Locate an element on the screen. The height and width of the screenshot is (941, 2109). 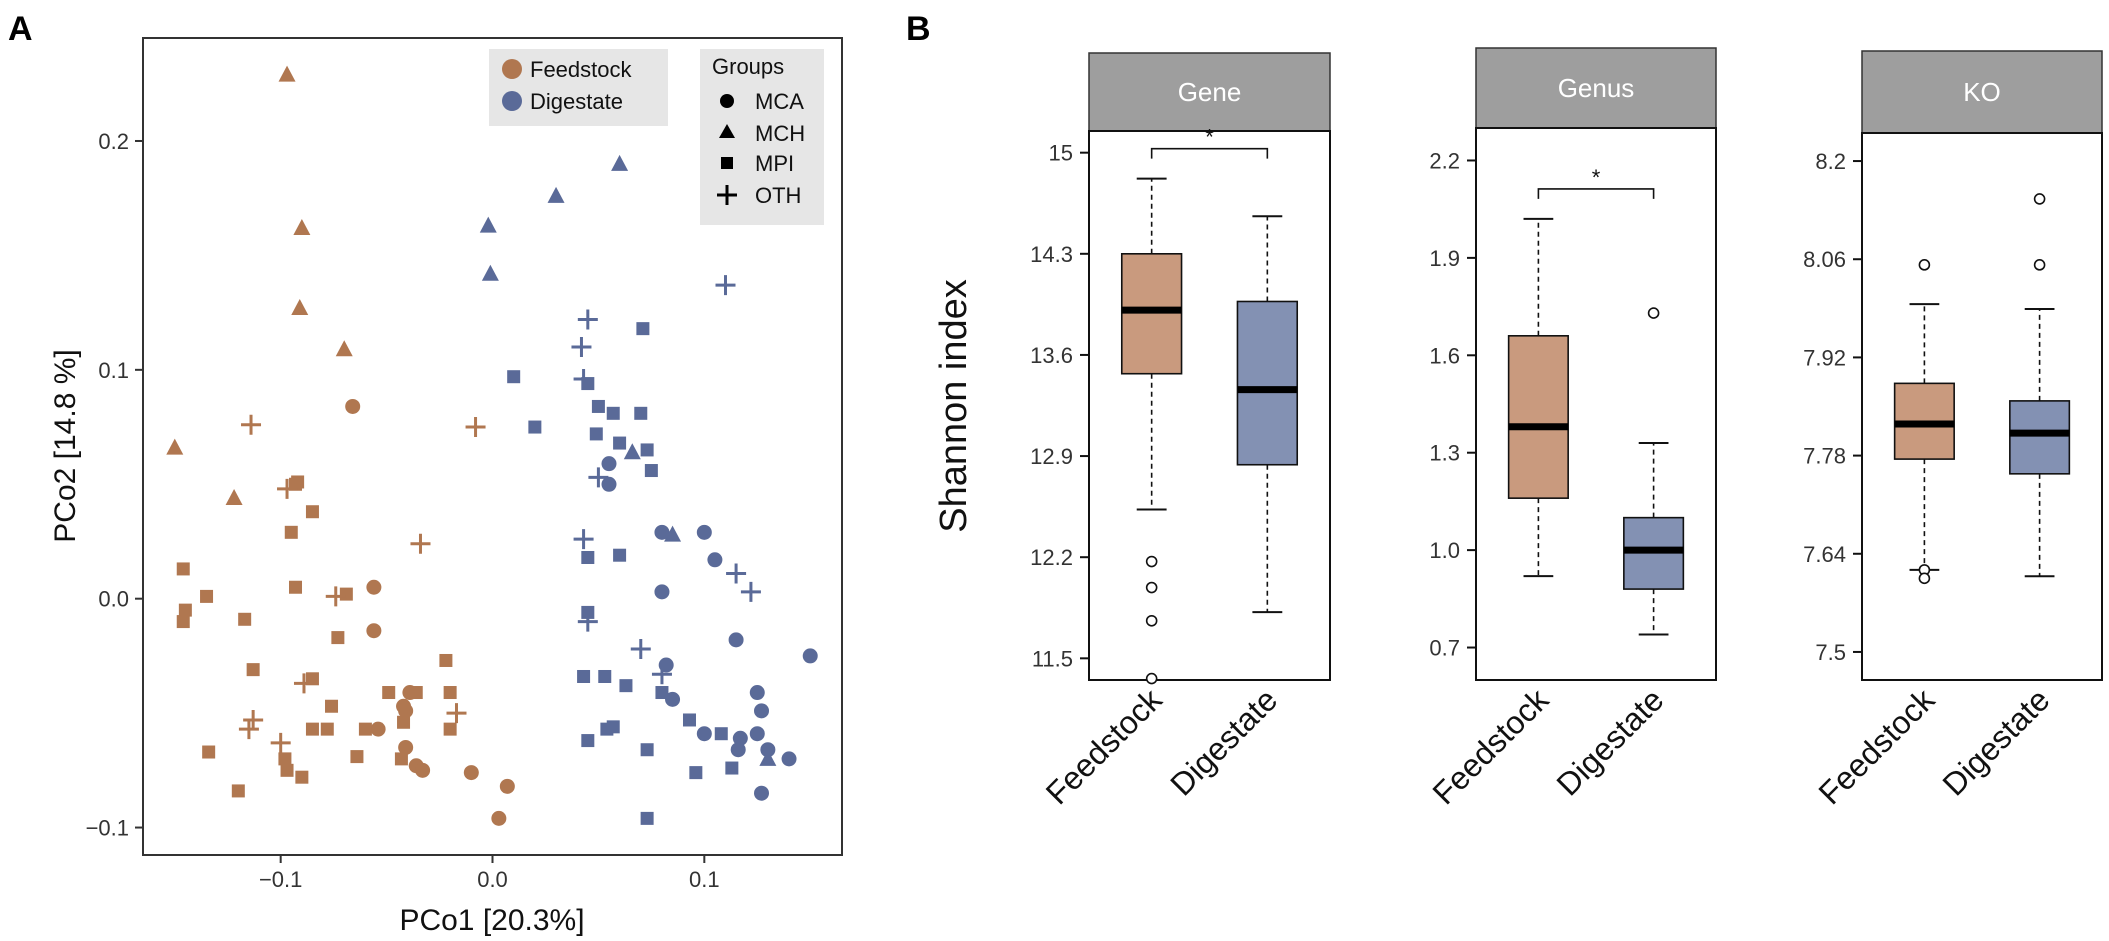
y-tick-label: 7.92 is located at coordinates (1824, 357).